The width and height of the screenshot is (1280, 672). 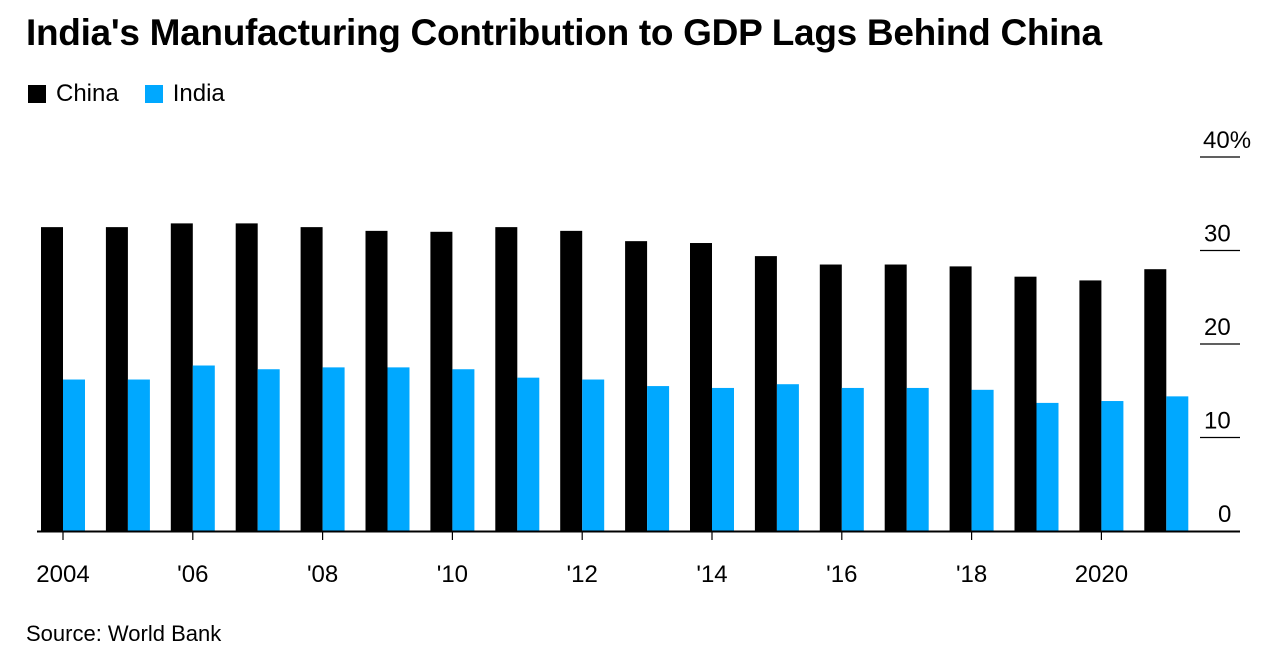 What do you see at coordinates (1217, 234) in the screenshot?
I see `y-tick-label: 30` at bounding box center [1217, 234].